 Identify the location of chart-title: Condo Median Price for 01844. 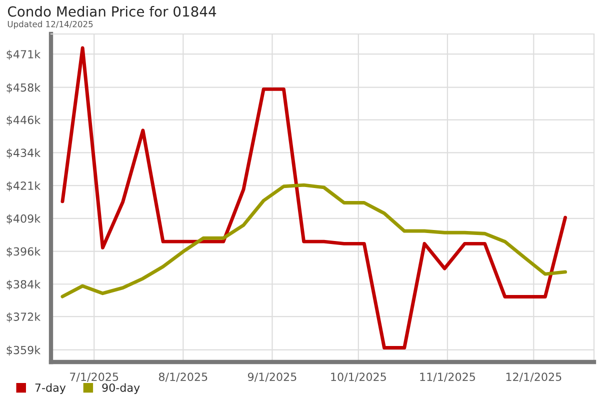
(112, 11).